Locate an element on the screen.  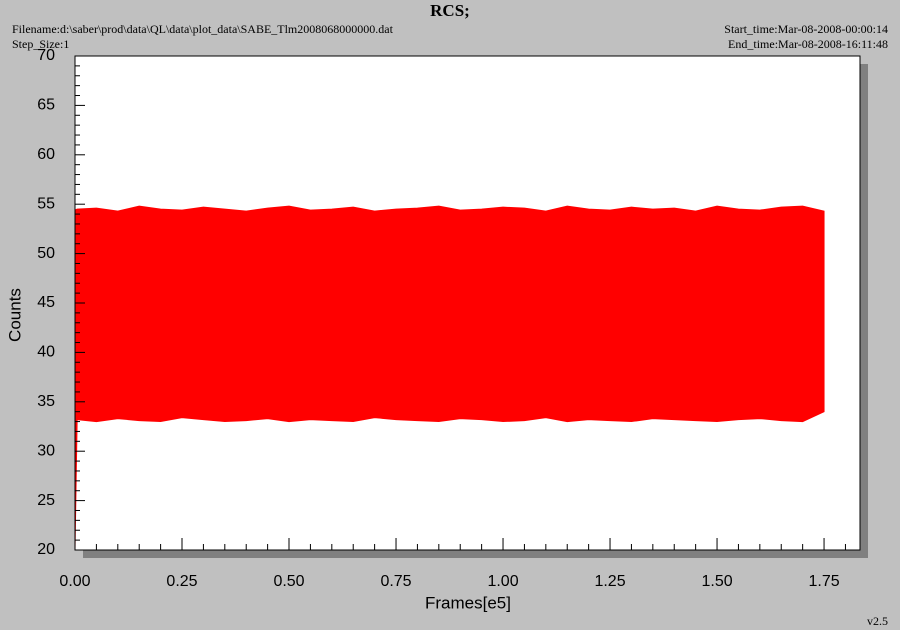
y-tick-label: 20 is located at coordinates (46, 549).